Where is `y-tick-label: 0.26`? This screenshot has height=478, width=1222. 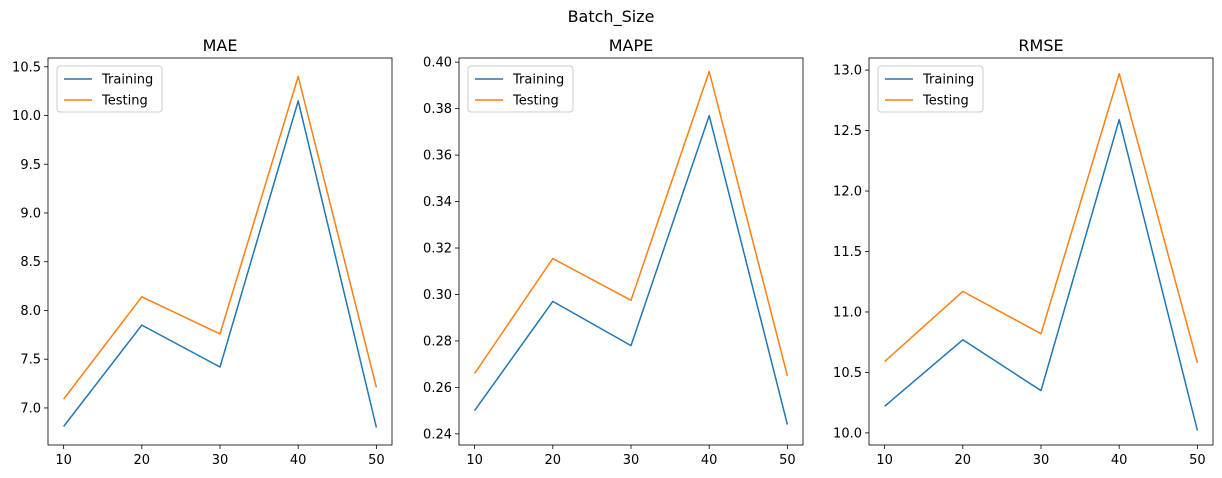
y-tick-label: 0.26 is located at coordinates (437, 388).